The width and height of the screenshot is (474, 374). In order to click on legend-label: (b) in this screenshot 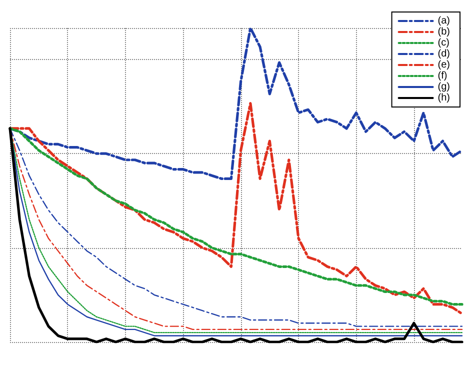, I will do `click(444, 32)`.